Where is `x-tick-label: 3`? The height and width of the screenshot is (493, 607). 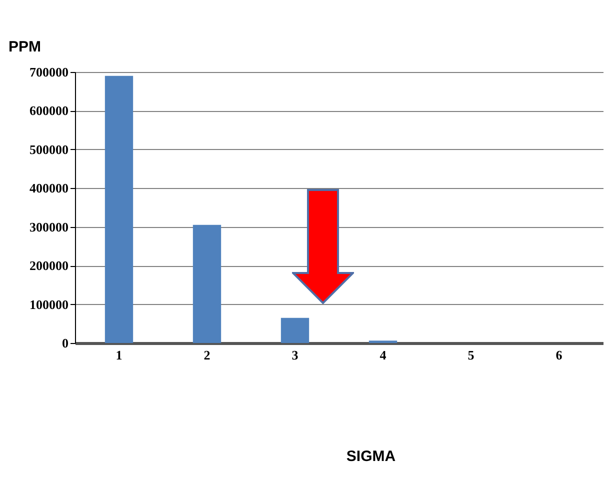 x-tick-label: 3 is located at coordinates (295, 355).